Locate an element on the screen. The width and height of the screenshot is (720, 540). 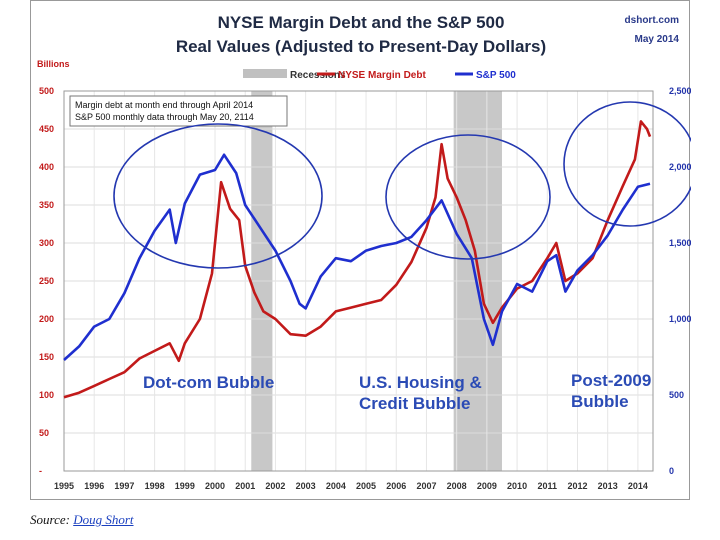
y-left-label: Billions is located at coordinates (53, 64).